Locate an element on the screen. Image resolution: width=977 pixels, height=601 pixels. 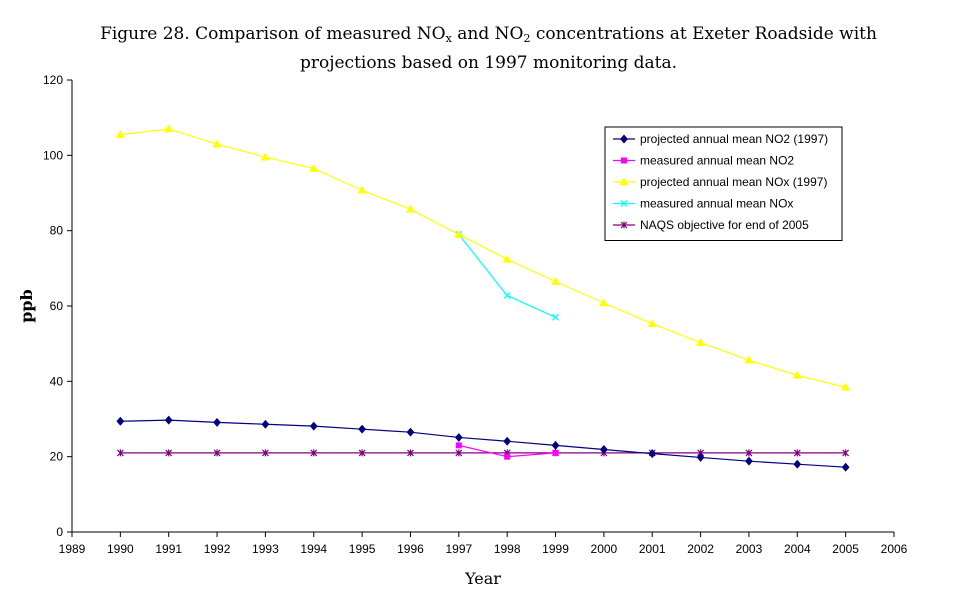
x-tick-label: 1989 is located at coordinates (72, 549).